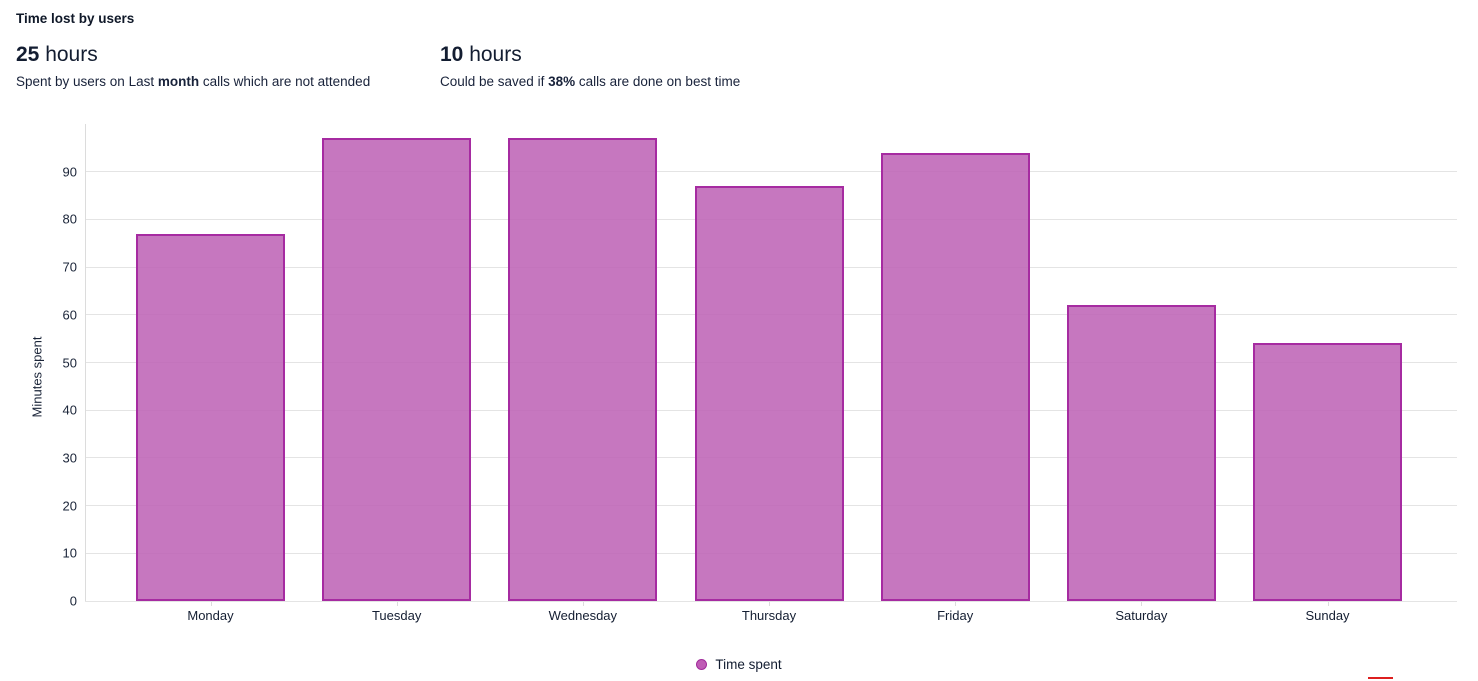 The image size is (1478, 681). Describe the element at coordinates (69, 553) in the screenshot. I see `y-axis-tick-10: 10` at that location.